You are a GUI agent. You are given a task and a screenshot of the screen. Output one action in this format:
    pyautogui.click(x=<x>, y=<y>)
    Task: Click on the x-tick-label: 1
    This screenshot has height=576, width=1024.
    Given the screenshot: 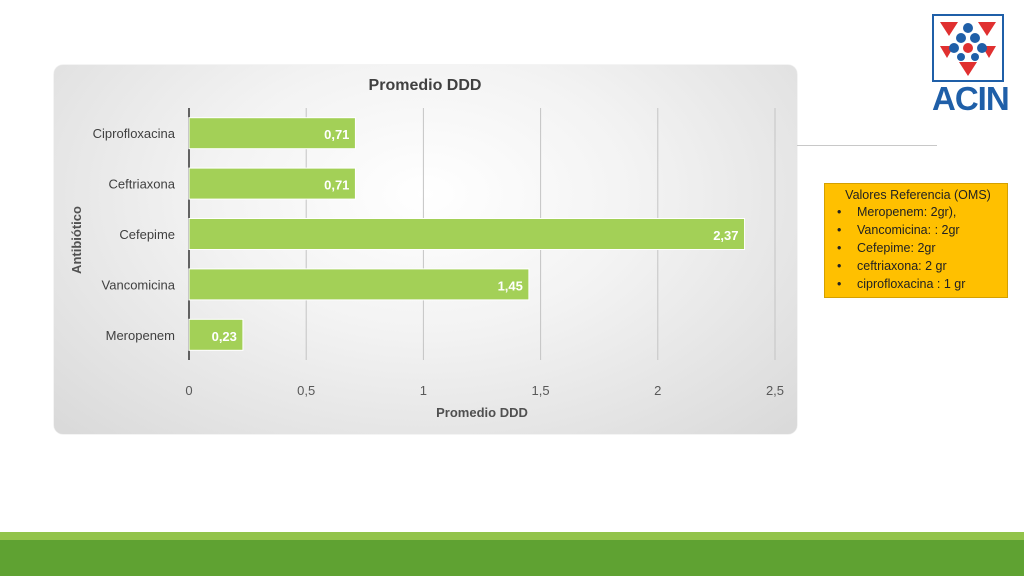 What is the action you would take?
    pyautogui.click(x=423, y=390)
    